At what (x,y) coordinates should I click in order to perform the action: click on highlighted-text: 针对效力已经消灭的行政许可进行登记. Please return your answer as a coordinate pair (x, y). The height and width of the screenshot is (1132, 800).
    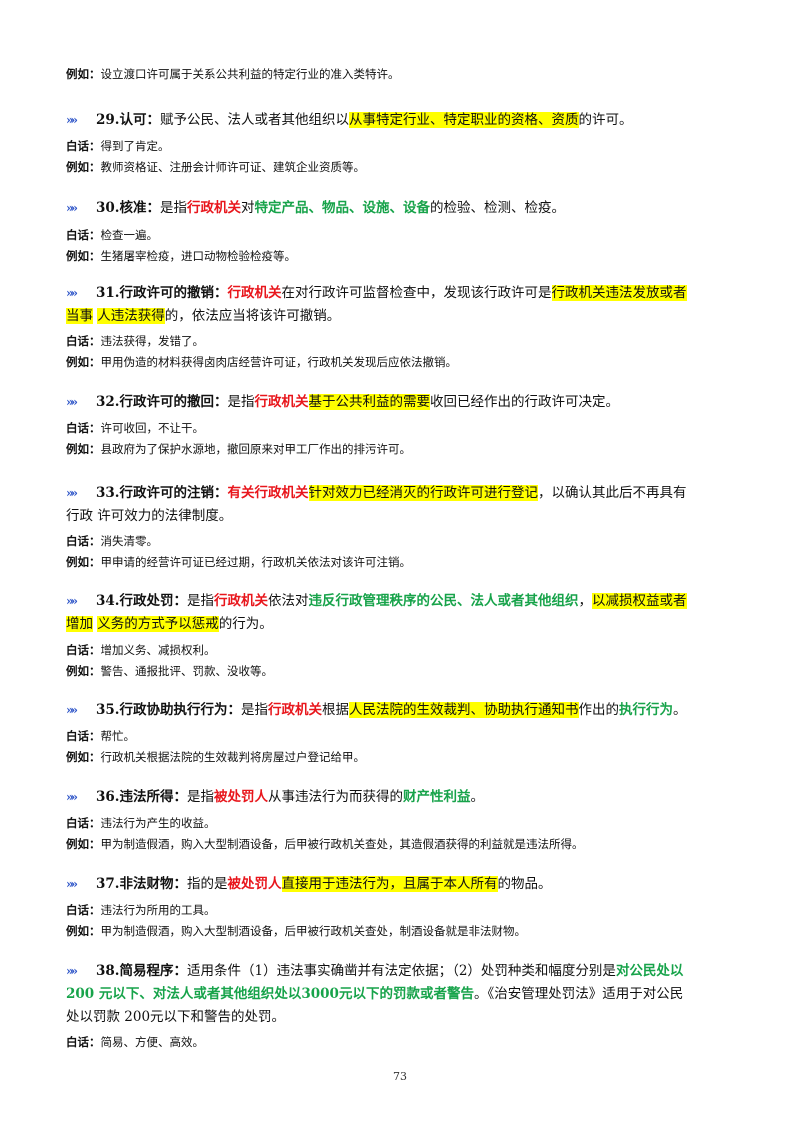
    Looking at the image, I should click on (423, 493).